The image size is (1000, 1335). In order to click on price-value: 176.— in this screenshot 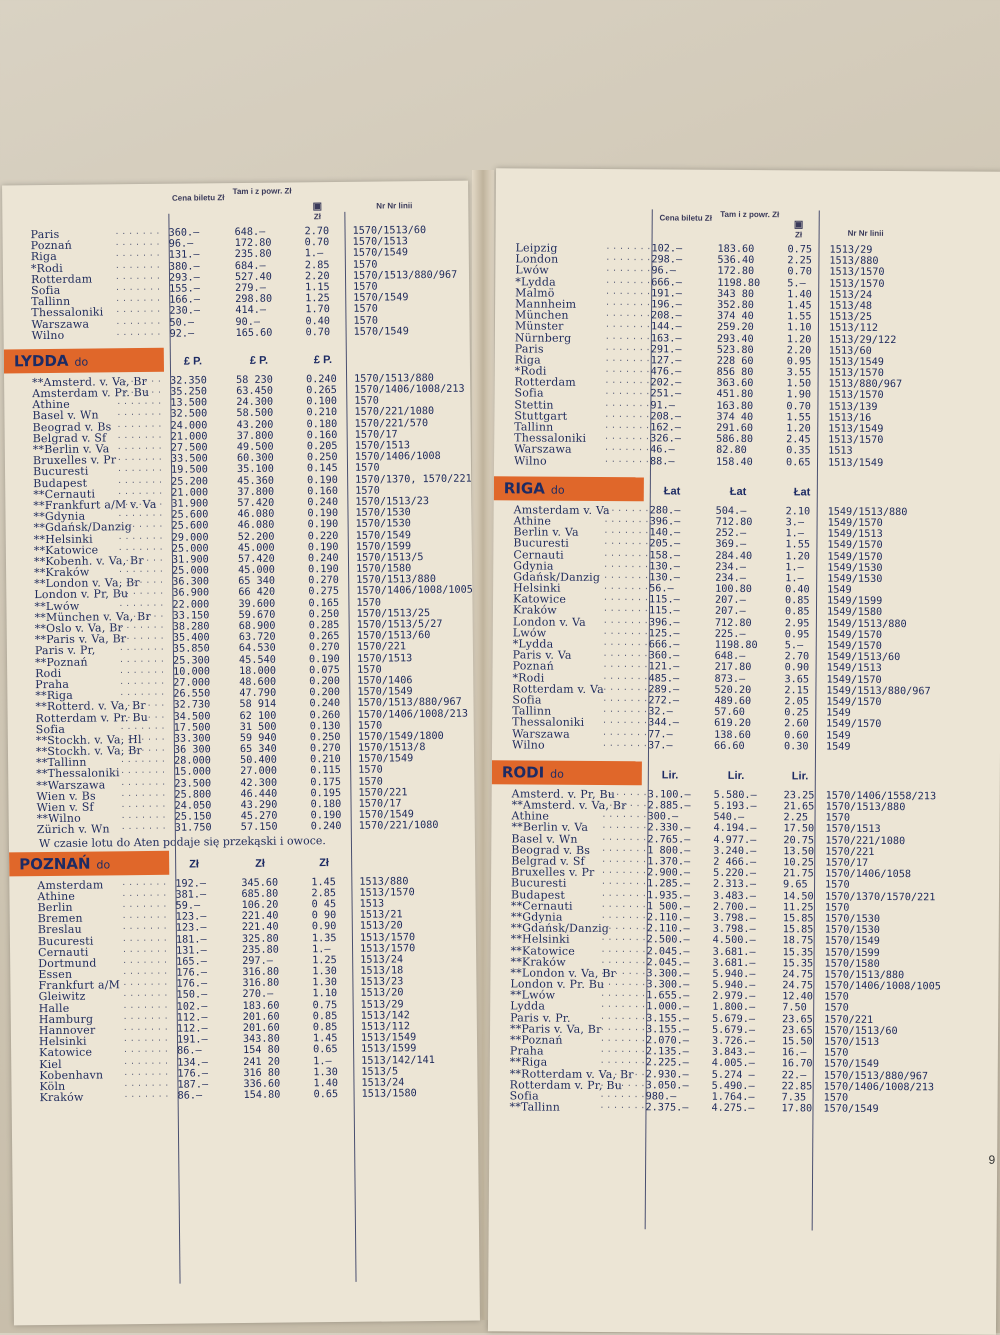, I will do `click(193, 1074)`.